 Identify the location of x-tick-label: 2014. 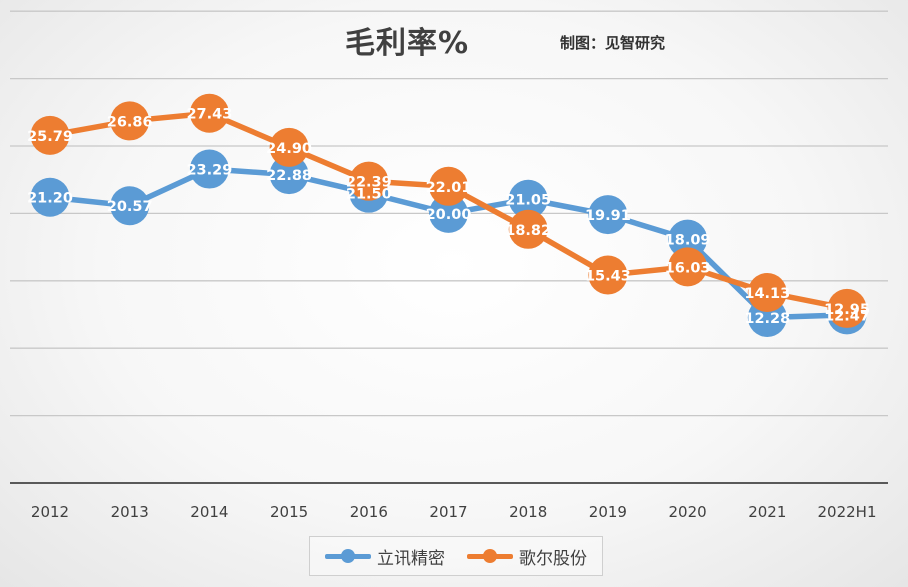
(209, 512).